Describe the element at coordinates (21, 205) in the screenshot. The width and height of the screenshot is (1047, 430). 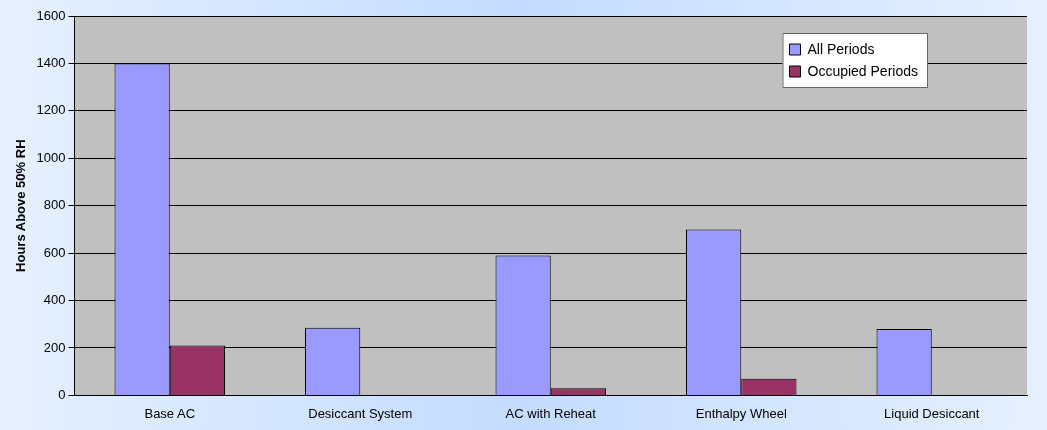
I see `y-axis-title: Hours Above 50% RH` at that location.